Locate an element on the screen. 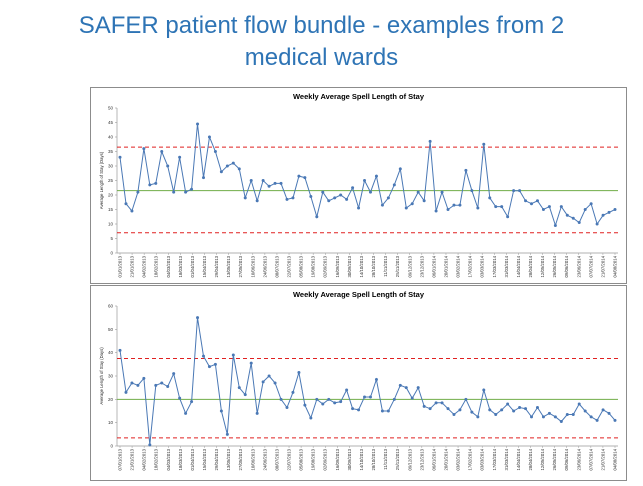  x-tick-label: 09/06/2014 is located at coordinates (566, 459).